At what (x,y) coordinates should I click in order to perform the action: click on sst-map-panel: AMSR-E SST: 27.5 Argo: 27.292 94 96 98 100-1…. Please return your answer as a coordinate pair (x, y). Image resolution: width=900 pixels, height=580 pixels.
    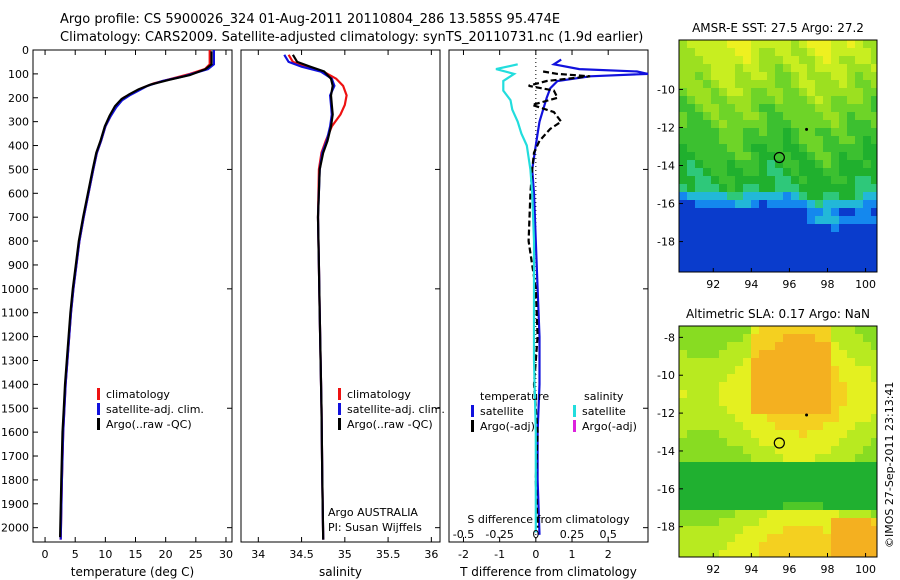
    Looking at the image, I should click on (767, 156).